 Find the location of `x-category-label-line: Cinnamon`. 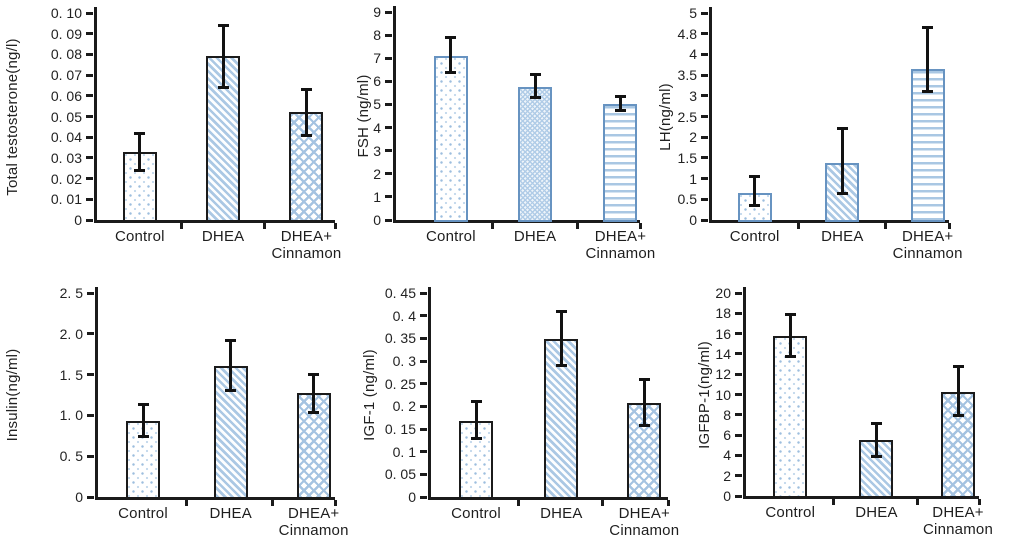

x-category-label-line: Cinnamon is located at coordinates (644, 530).